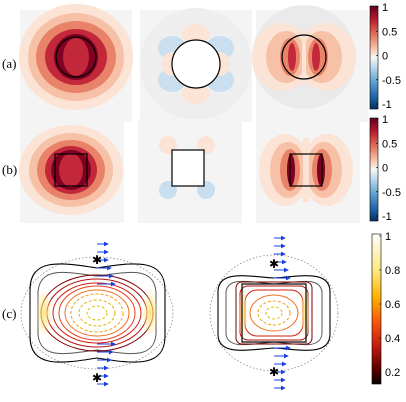 The width and height of the screenshot is (406, 402). I want to click on map-a2, so click(196, 65).